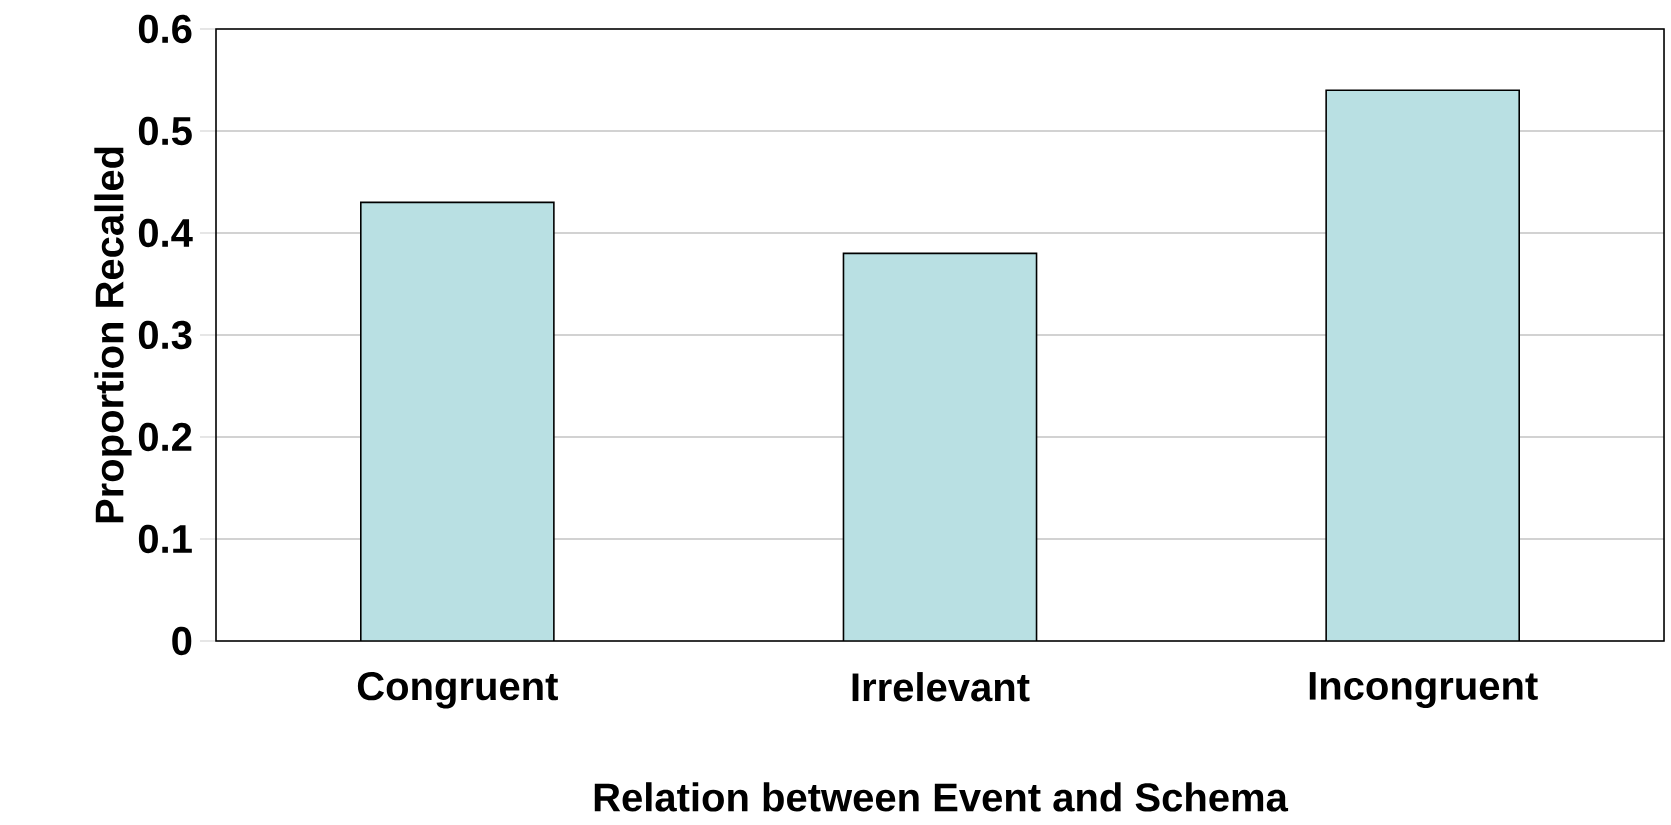 The width and height of the screenshot is (1671, 825). Describe the element at coordinates (165, 29) in the screenshot. I see `y-tick-label: 0.6` at that location.